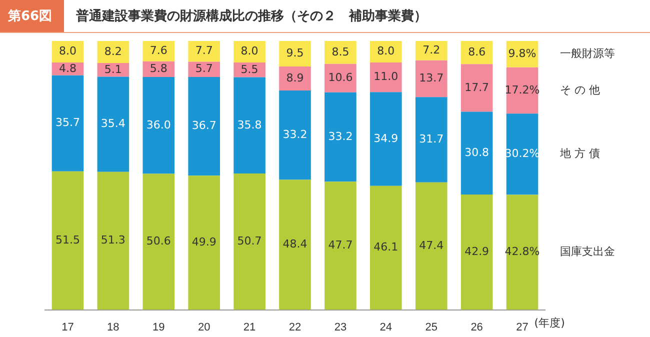 The height and width of the screenshot is (337, 650). I want to click on data-label: 35.4, so click(113, 123).